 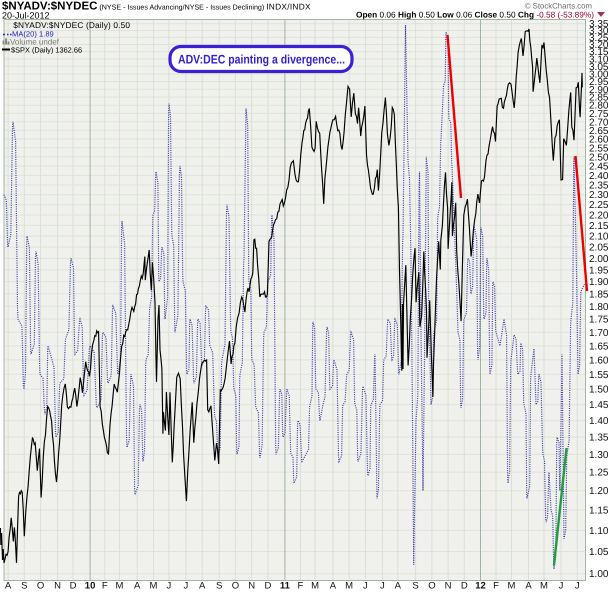 I want to click on svg-text: 1.60, so click(x=599, y=360).